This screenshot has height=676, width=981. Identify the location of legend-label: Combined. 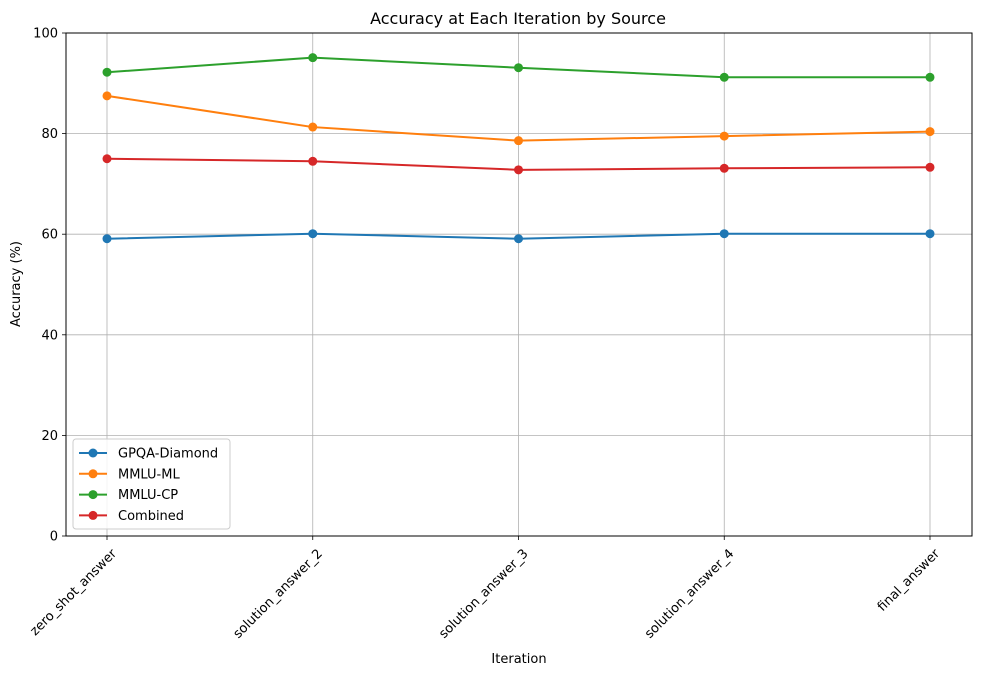
(151, 516).